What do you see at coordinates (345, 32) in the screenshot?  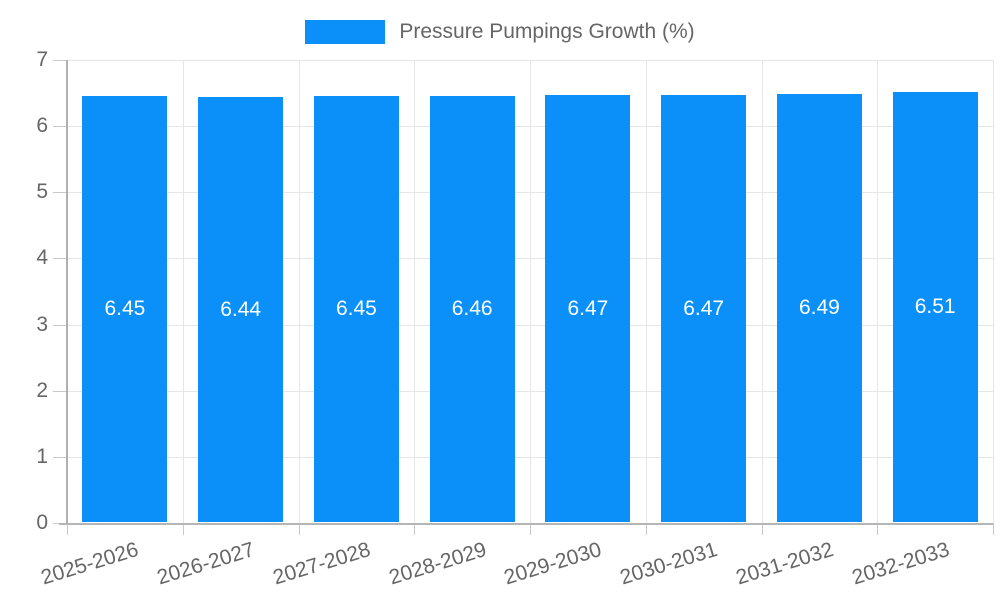 I see `legend-swatch` at bounding box center [345, 32].